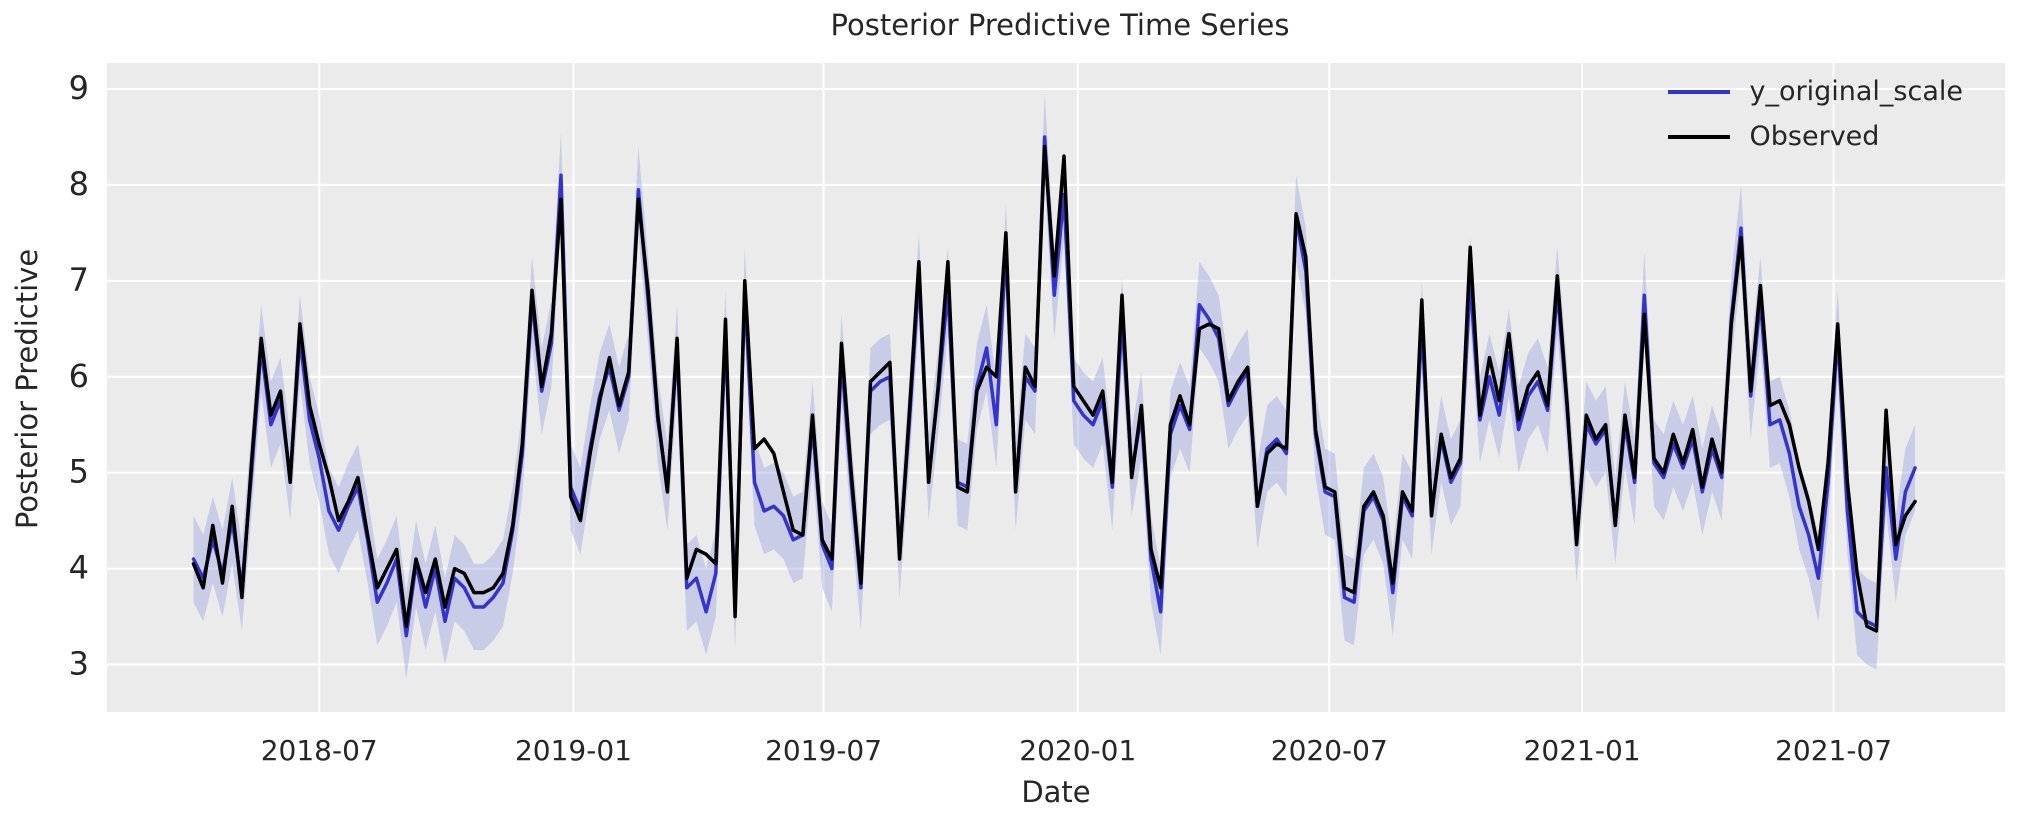 The image size is (2023, 823). I want to click on legend: y_original_scale Observed, so click(1815, 114).